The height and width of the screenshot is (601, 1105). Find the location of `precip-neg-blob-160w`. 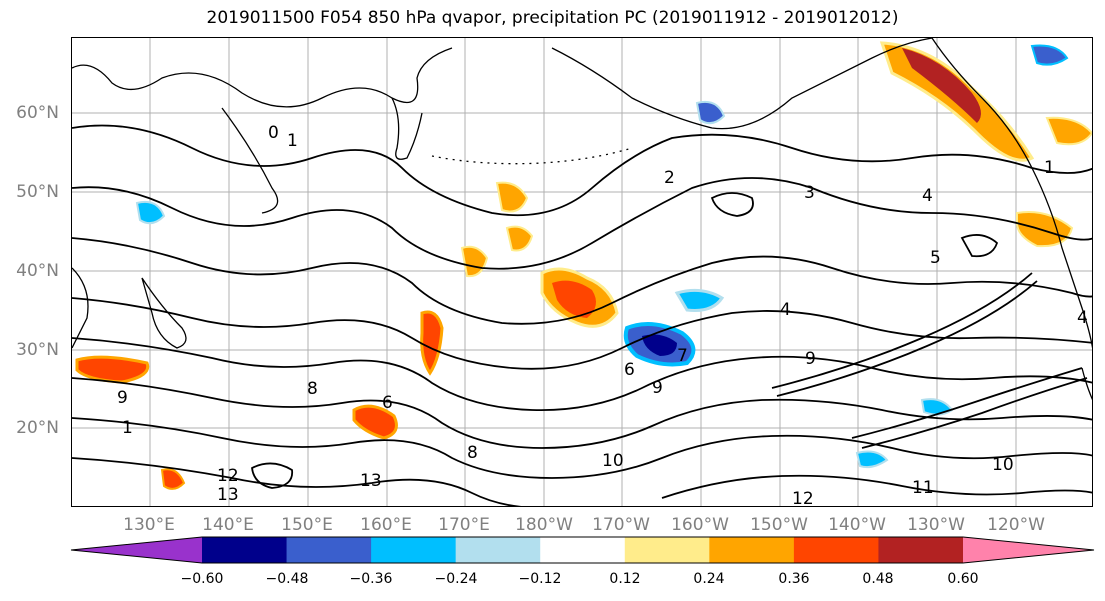

precip-neg-blob-160w is located at coordinates (710, 112).